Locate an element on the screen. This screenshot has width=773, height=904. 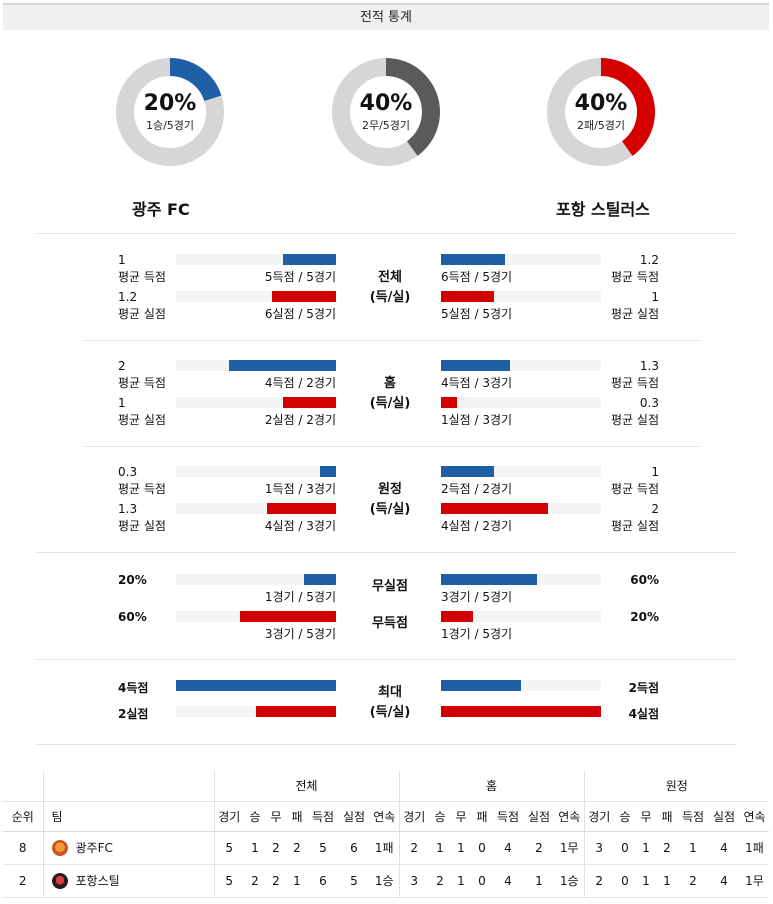
detail-text: 4실점 / 2경기 is located at coordinates (477, 526).